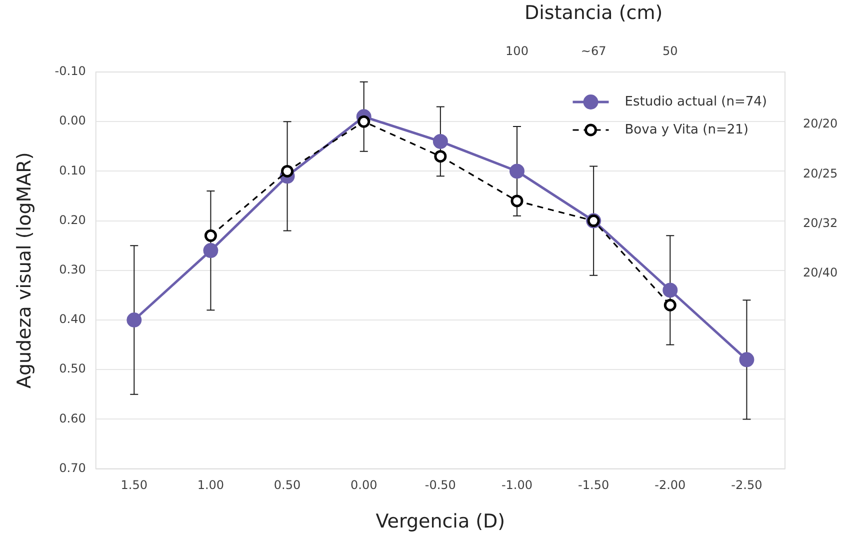  Describe the element at coordinates (72, 219) in the screenshot. I see `y-tick-label: 0.20` at that location.